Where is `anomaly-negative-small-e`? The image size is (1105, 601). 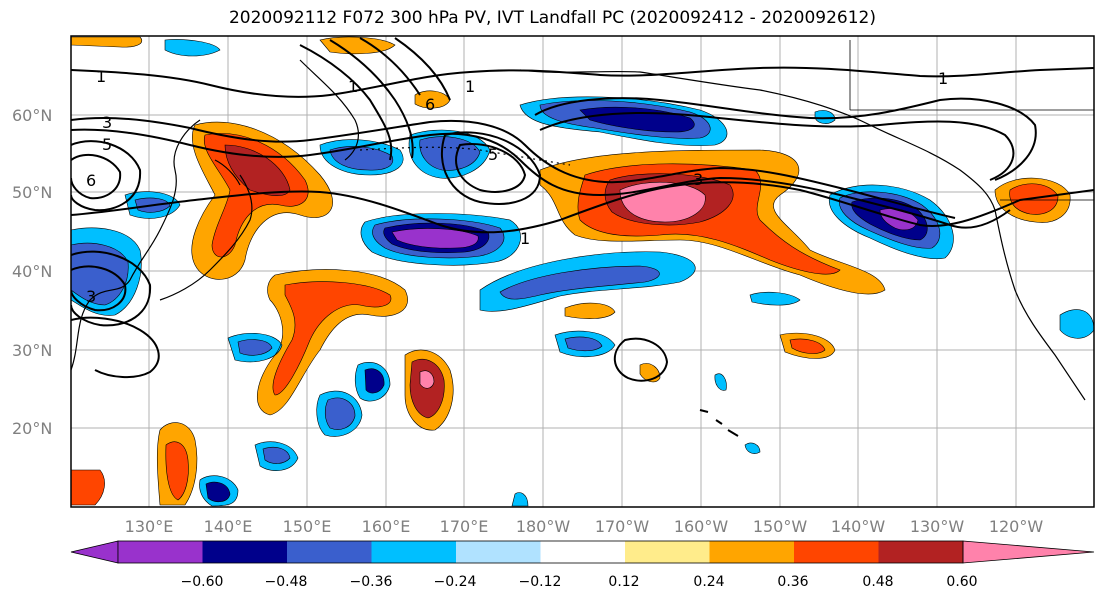
anomaly-negative-small-e is located at coordinates (720, 382).